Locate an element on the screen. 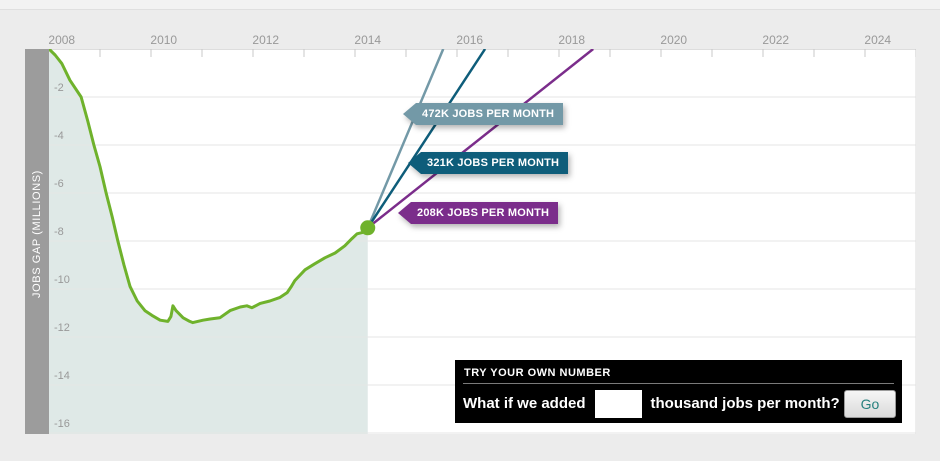 The width and height of the screenshot is (940, 461). projection-flag-label: 208K JOBS PER MONTH is located at coordinates (478, 213).